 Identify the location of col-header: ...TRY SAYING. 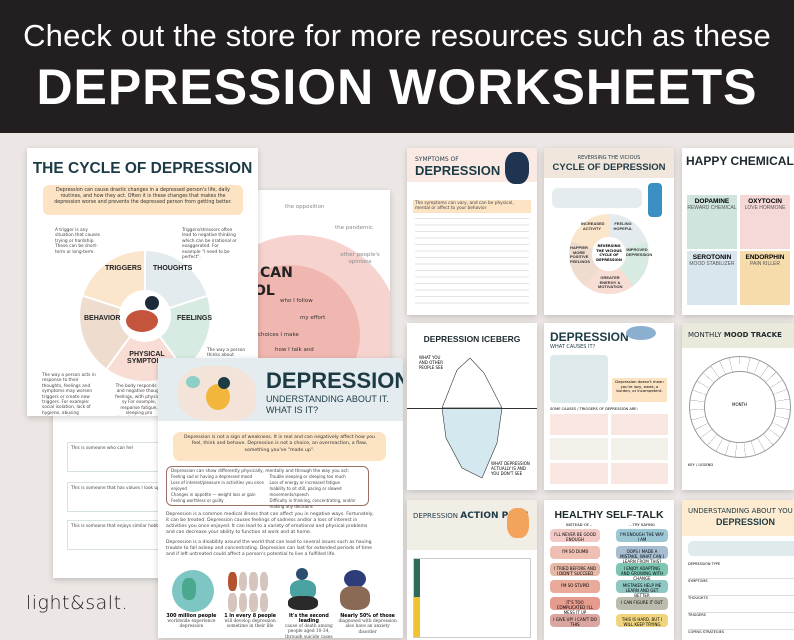
(642, 524).